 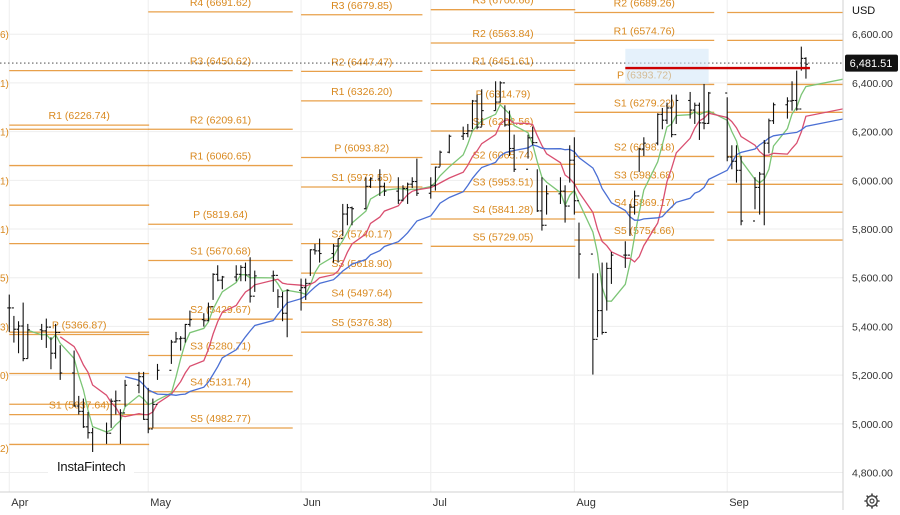 I want to click on pivot-label-p: P (6314.79), so click(x=503, y=95).